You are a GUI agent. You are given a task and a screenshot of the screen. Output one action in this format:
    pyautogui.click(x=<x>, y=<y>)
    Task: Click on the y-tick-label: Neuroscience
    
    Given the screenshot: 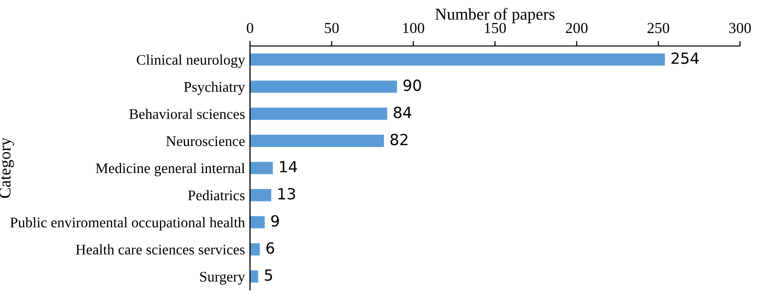 What is the action you would take?
    pyautogui.click(x=205, y=141)
    